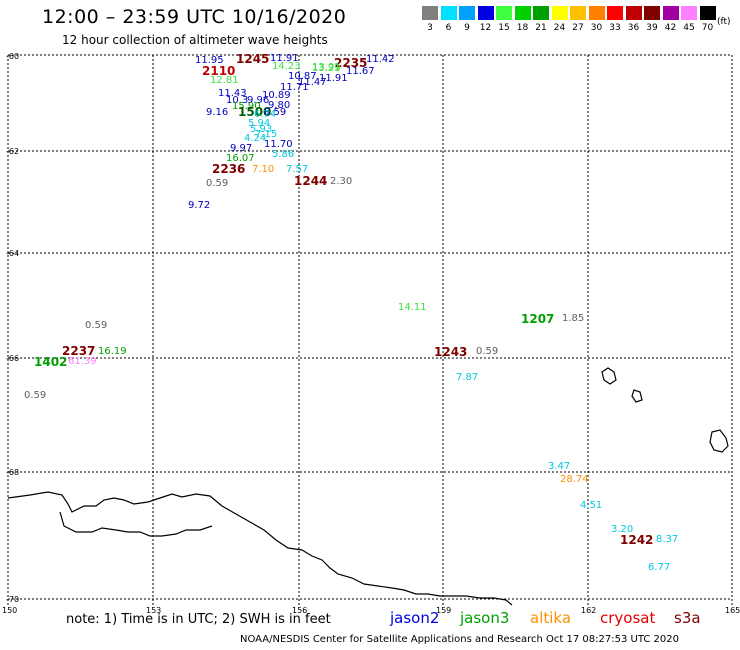  Describe the element at coordinates (13, 151) in the screenshot. I see `lat-label: -62` at that location.